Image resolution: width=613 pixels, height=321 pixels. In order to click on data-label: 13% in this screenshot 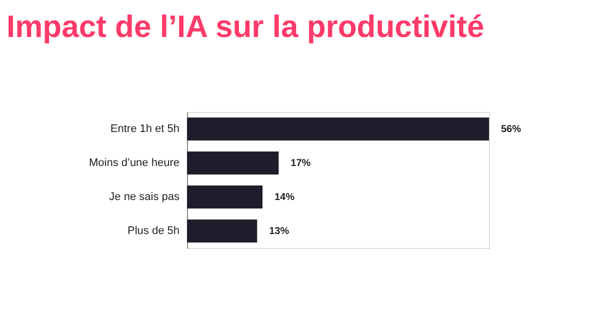, I will do `click(279, 231)`.